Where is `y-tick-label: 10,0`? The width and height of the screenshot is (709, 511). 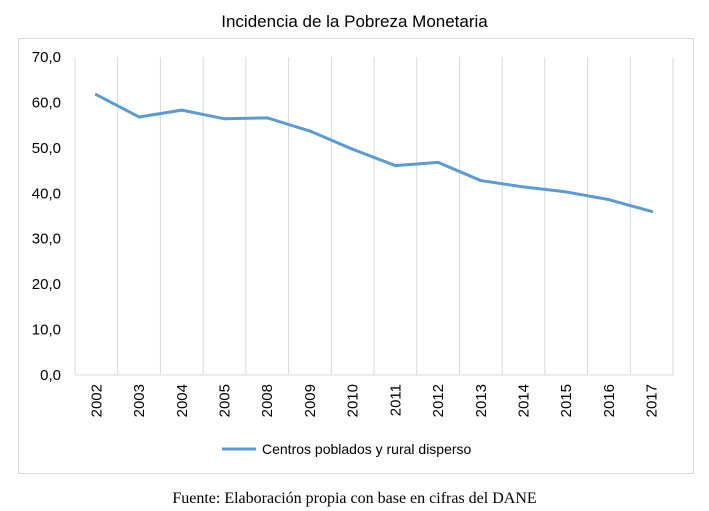 y-tick-label: 10,0 is located at coordinates (46, 330).